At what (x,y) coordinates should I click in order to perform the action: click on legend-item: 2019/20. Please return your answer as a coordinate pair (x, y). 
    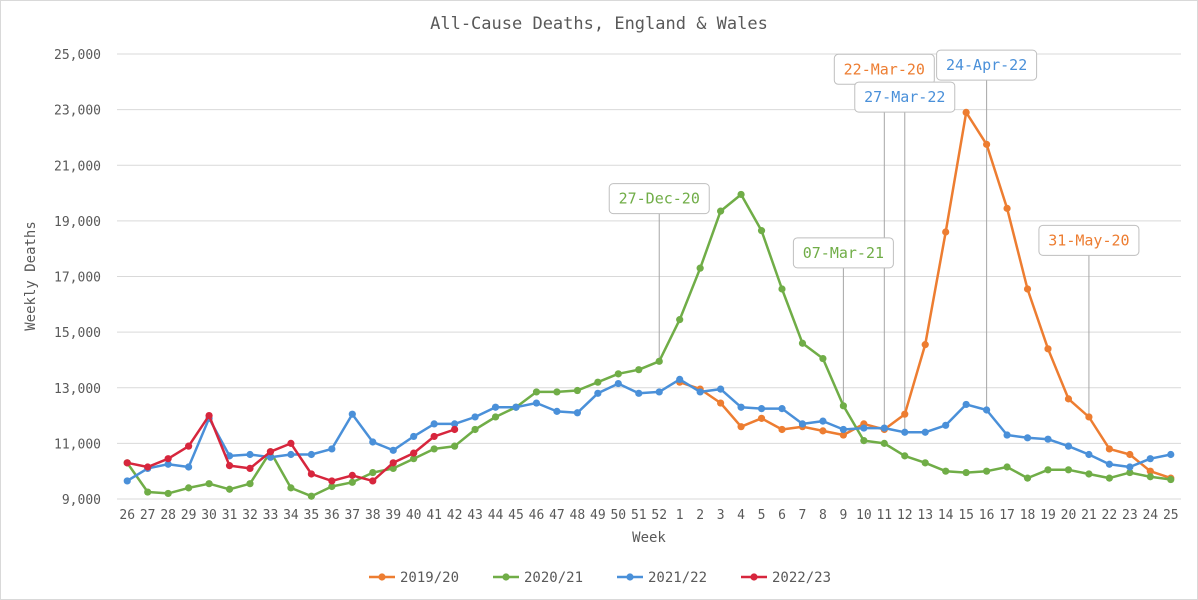
    Looking at the image, I should click on (414, 578).